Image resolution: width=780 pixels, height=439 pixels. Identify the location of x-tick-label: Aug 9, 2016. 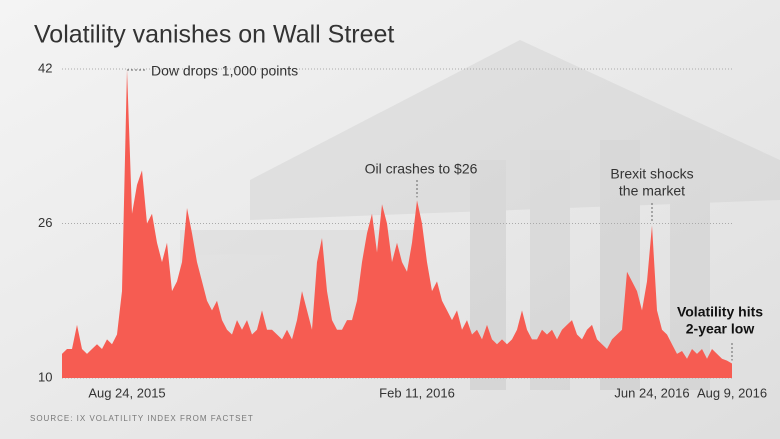
(732, 392).